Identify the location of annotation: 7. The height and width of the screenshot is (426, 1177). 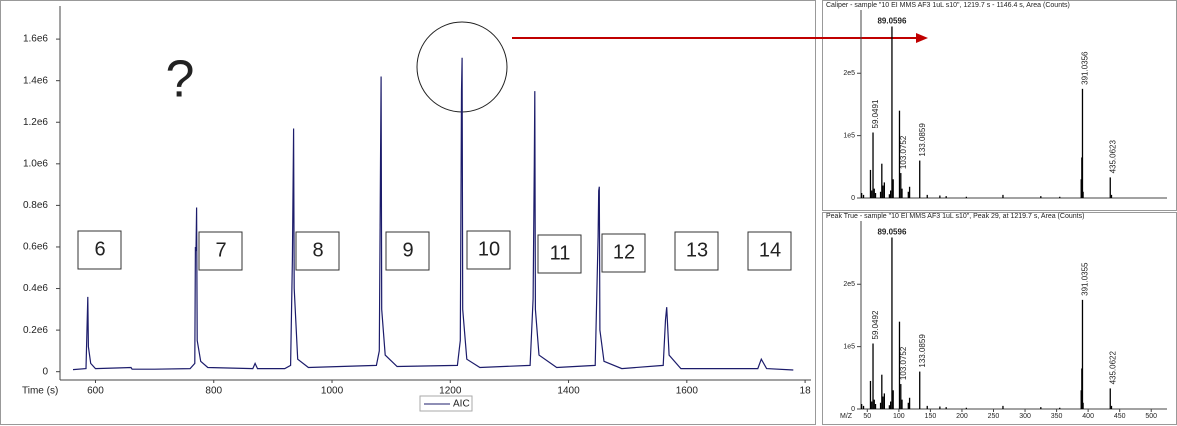
(220, 250).